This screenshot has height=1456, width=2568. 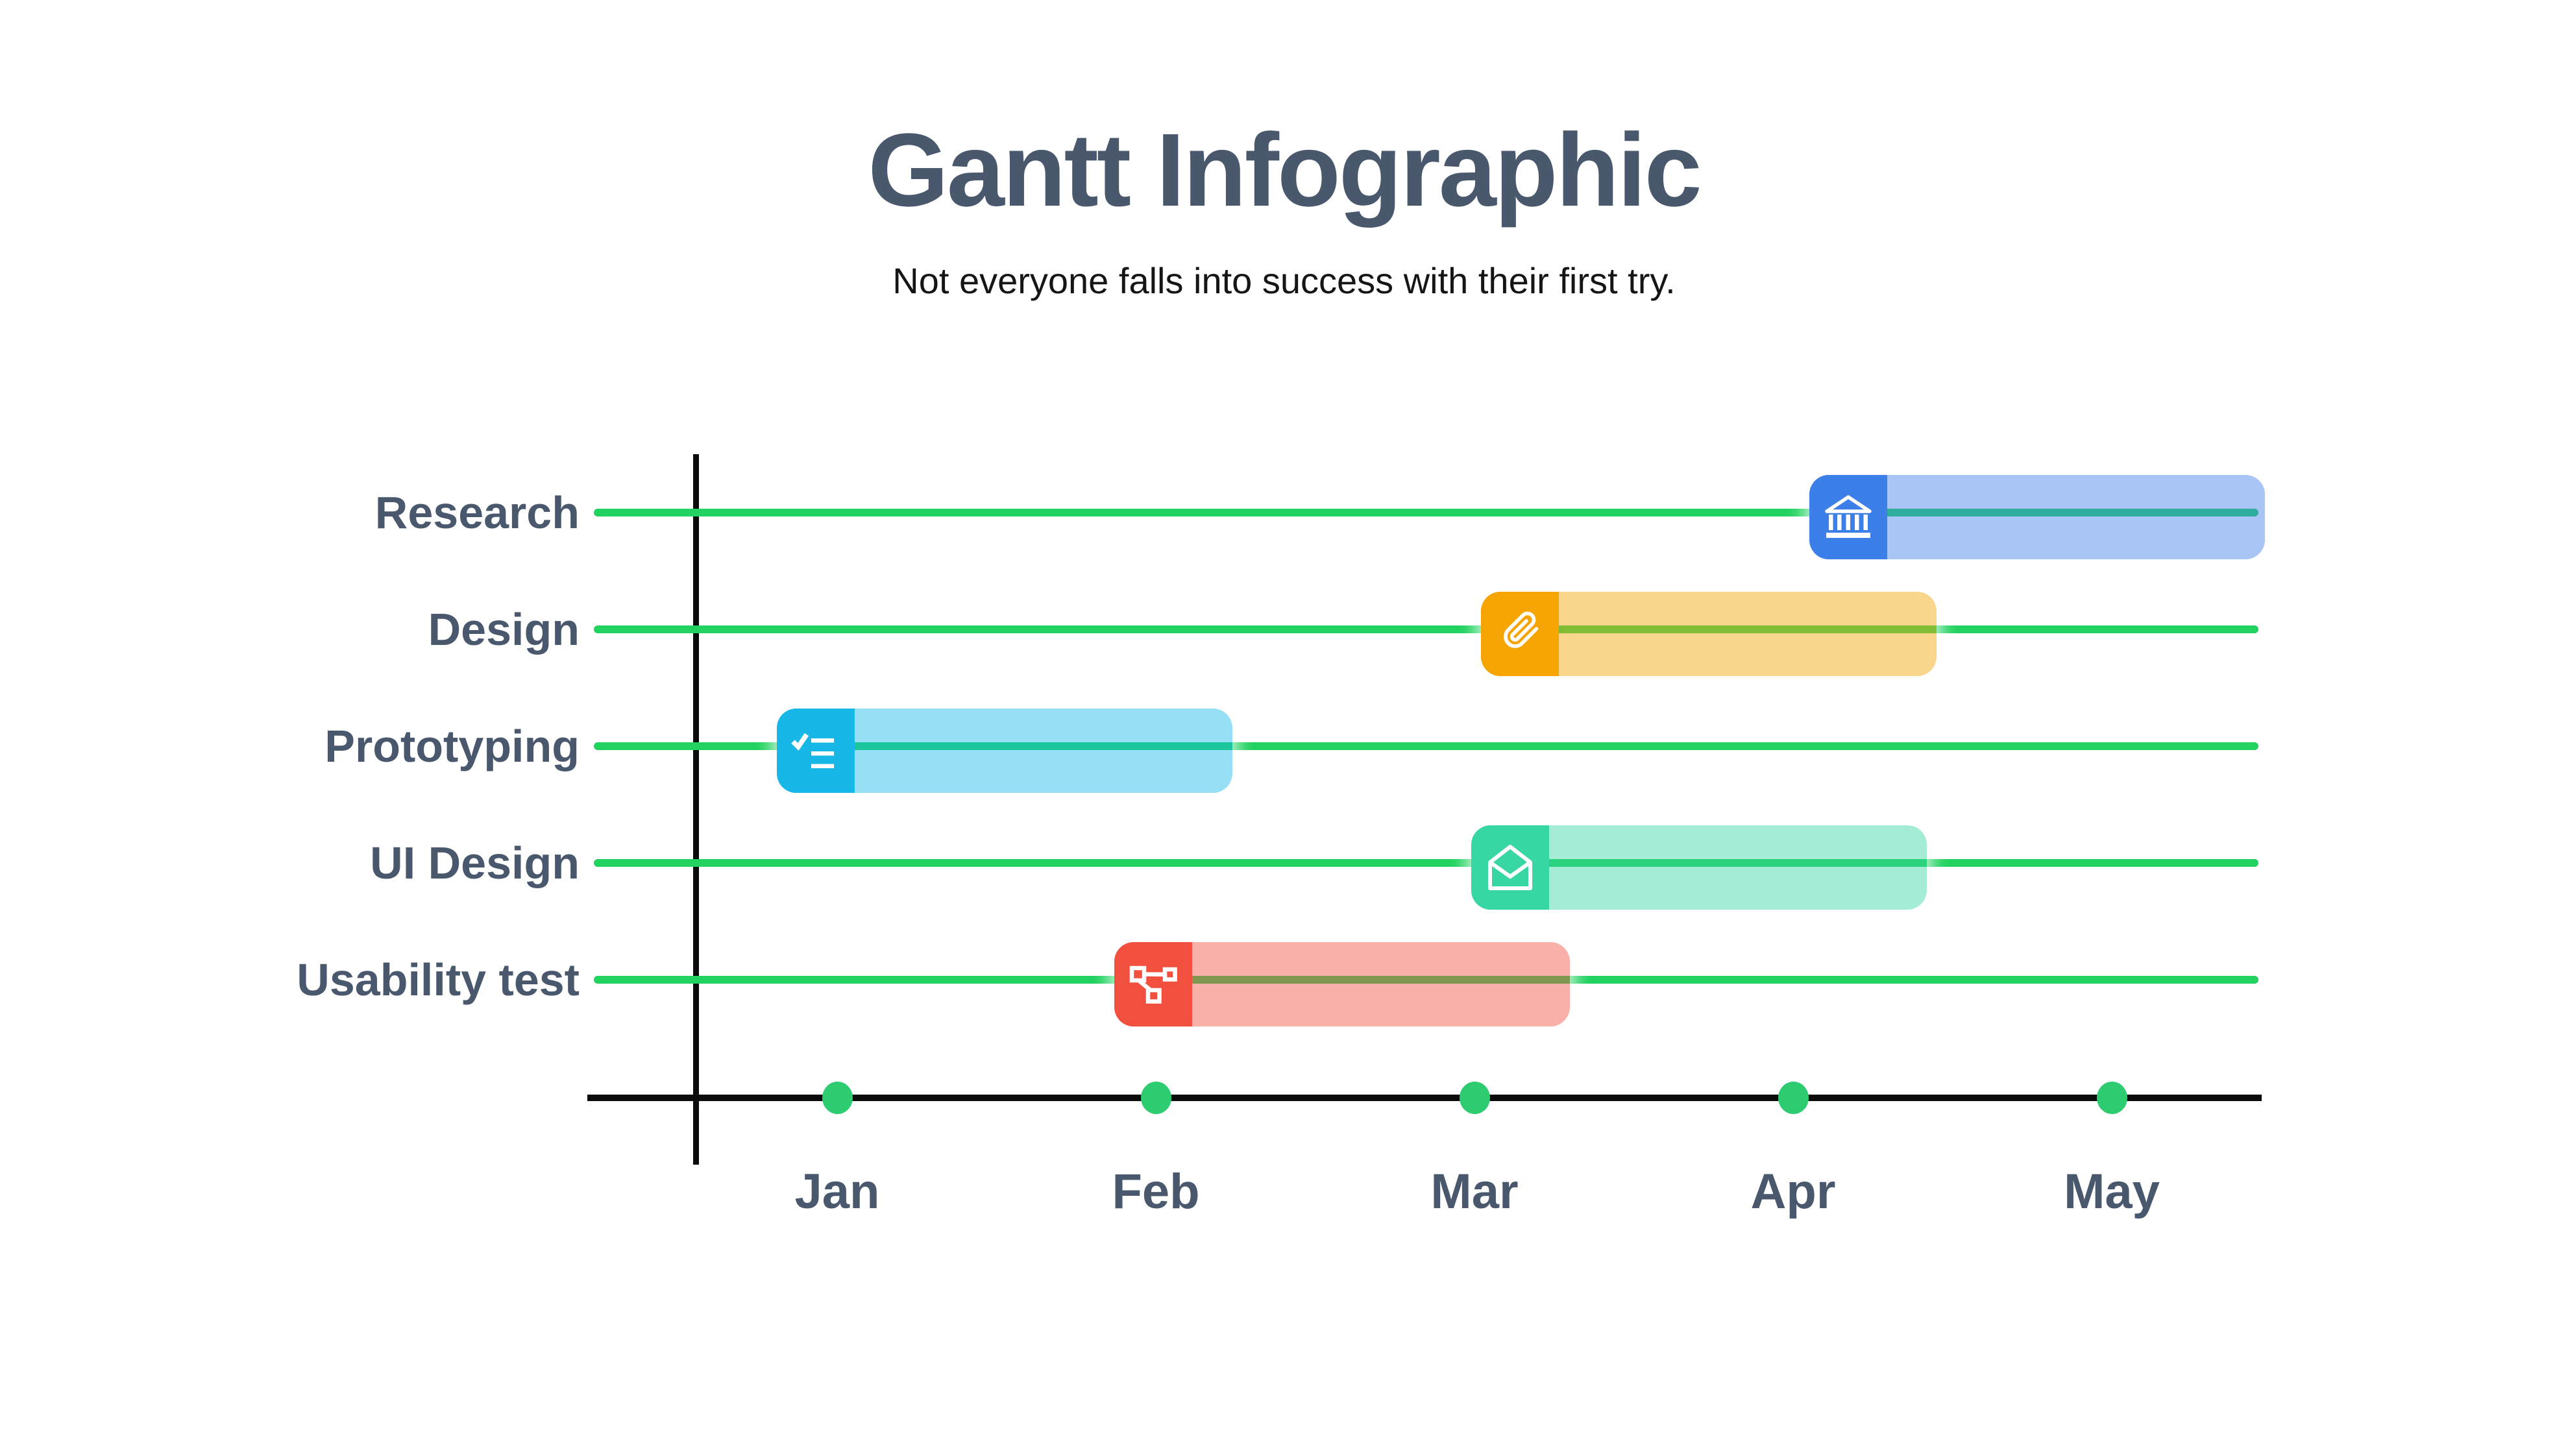 What do you see at coordinates (1793, 1191) in the screenshot?
I see `month-tick-label: Apr` at bounding box center [1793, 1191].